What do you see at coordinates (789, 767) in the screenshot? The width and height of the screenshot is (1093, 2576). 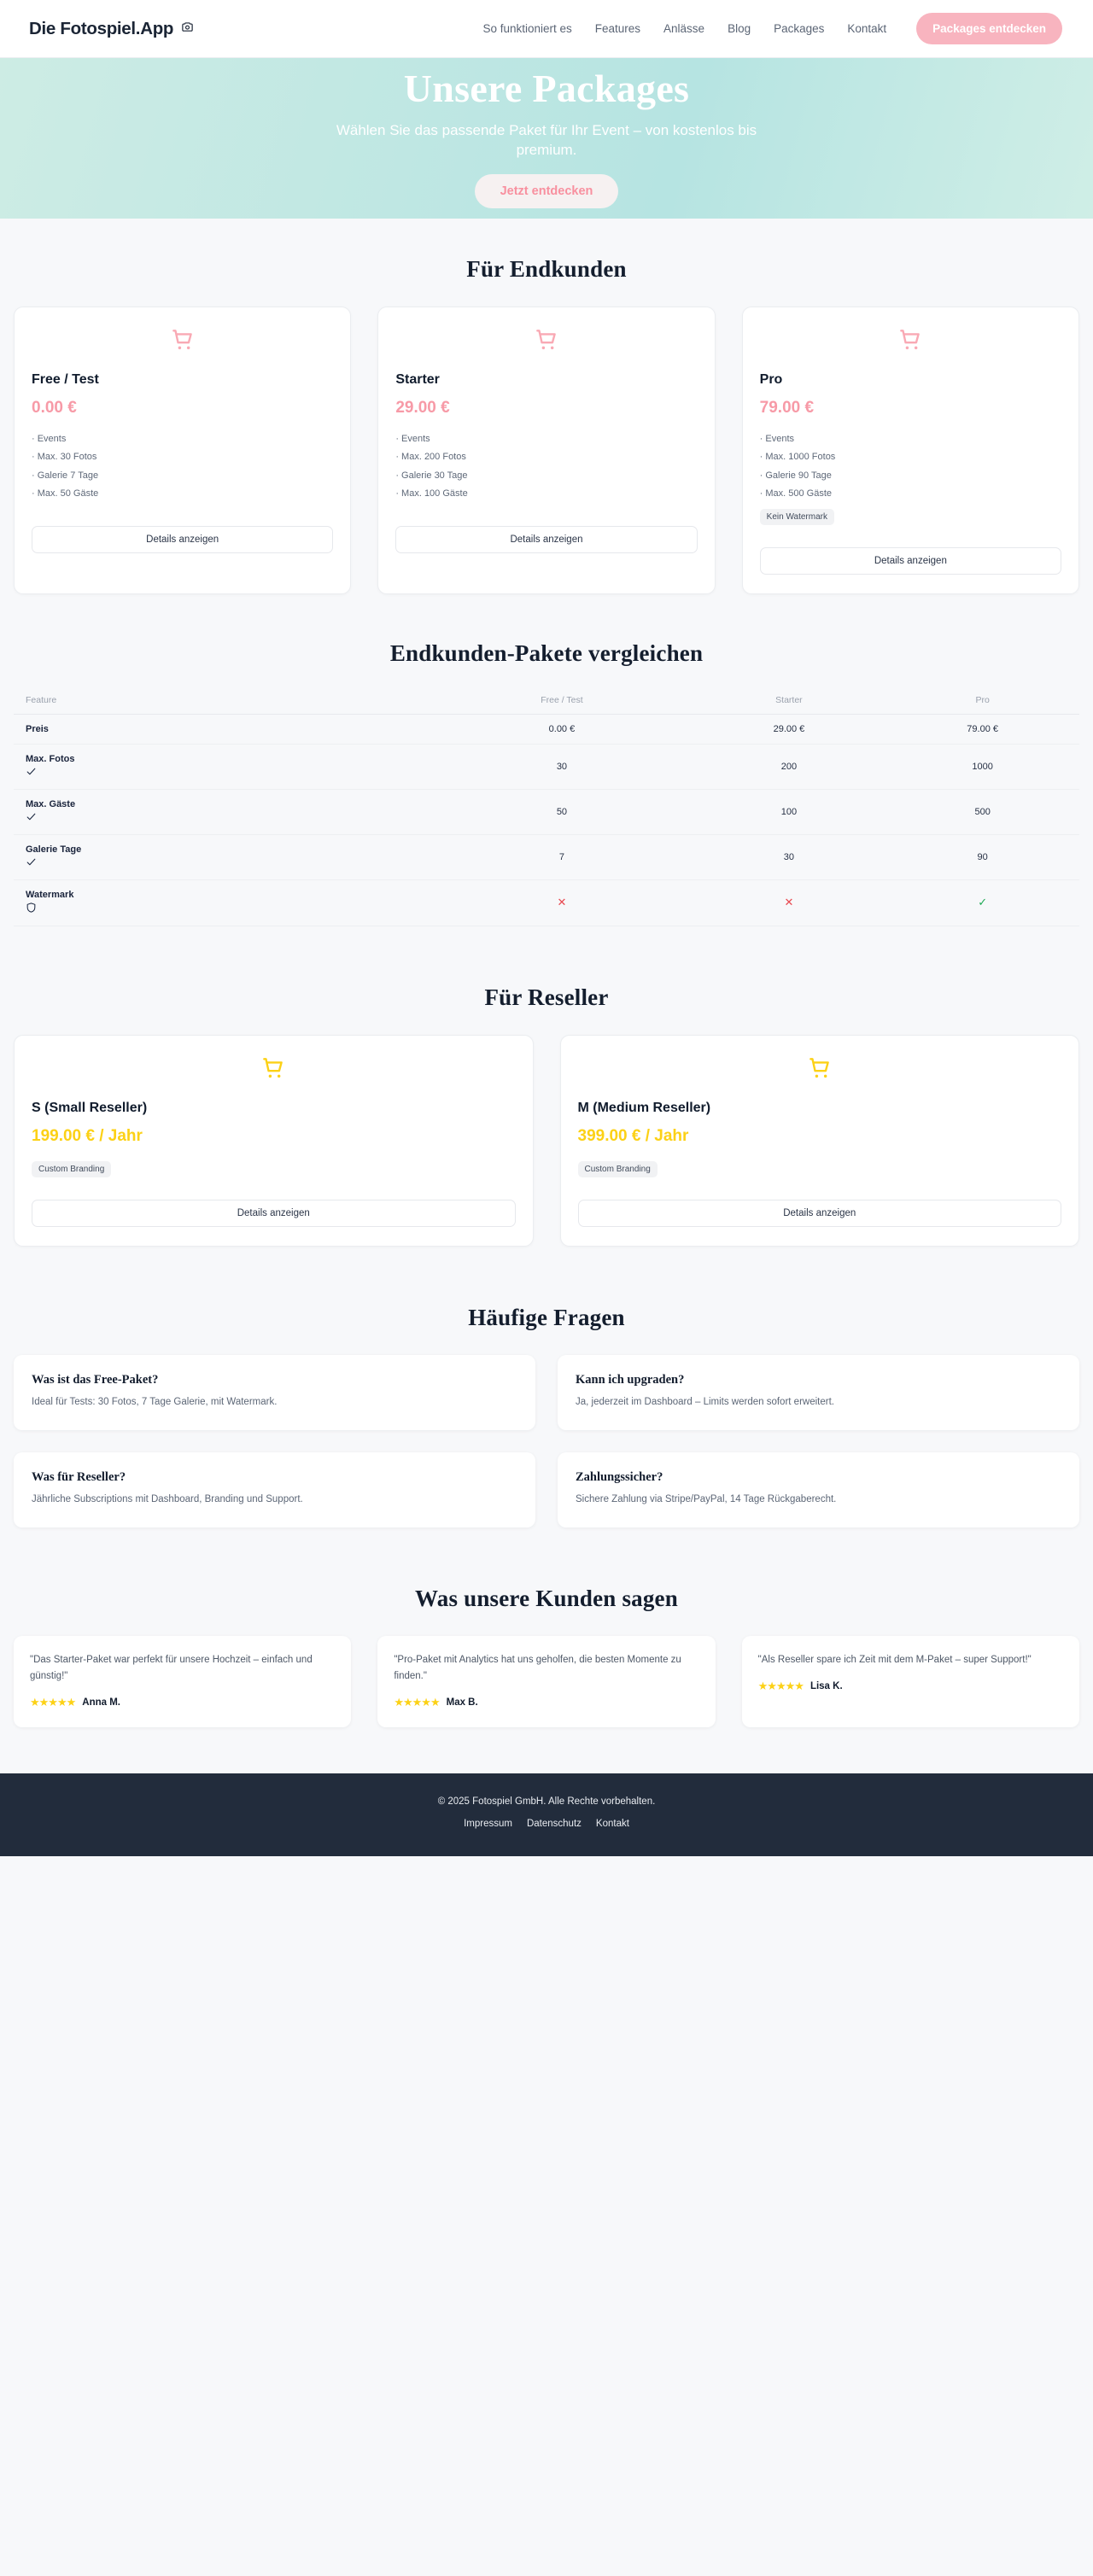 I see `cell-starter: 200` at bounding box center [789, 767].